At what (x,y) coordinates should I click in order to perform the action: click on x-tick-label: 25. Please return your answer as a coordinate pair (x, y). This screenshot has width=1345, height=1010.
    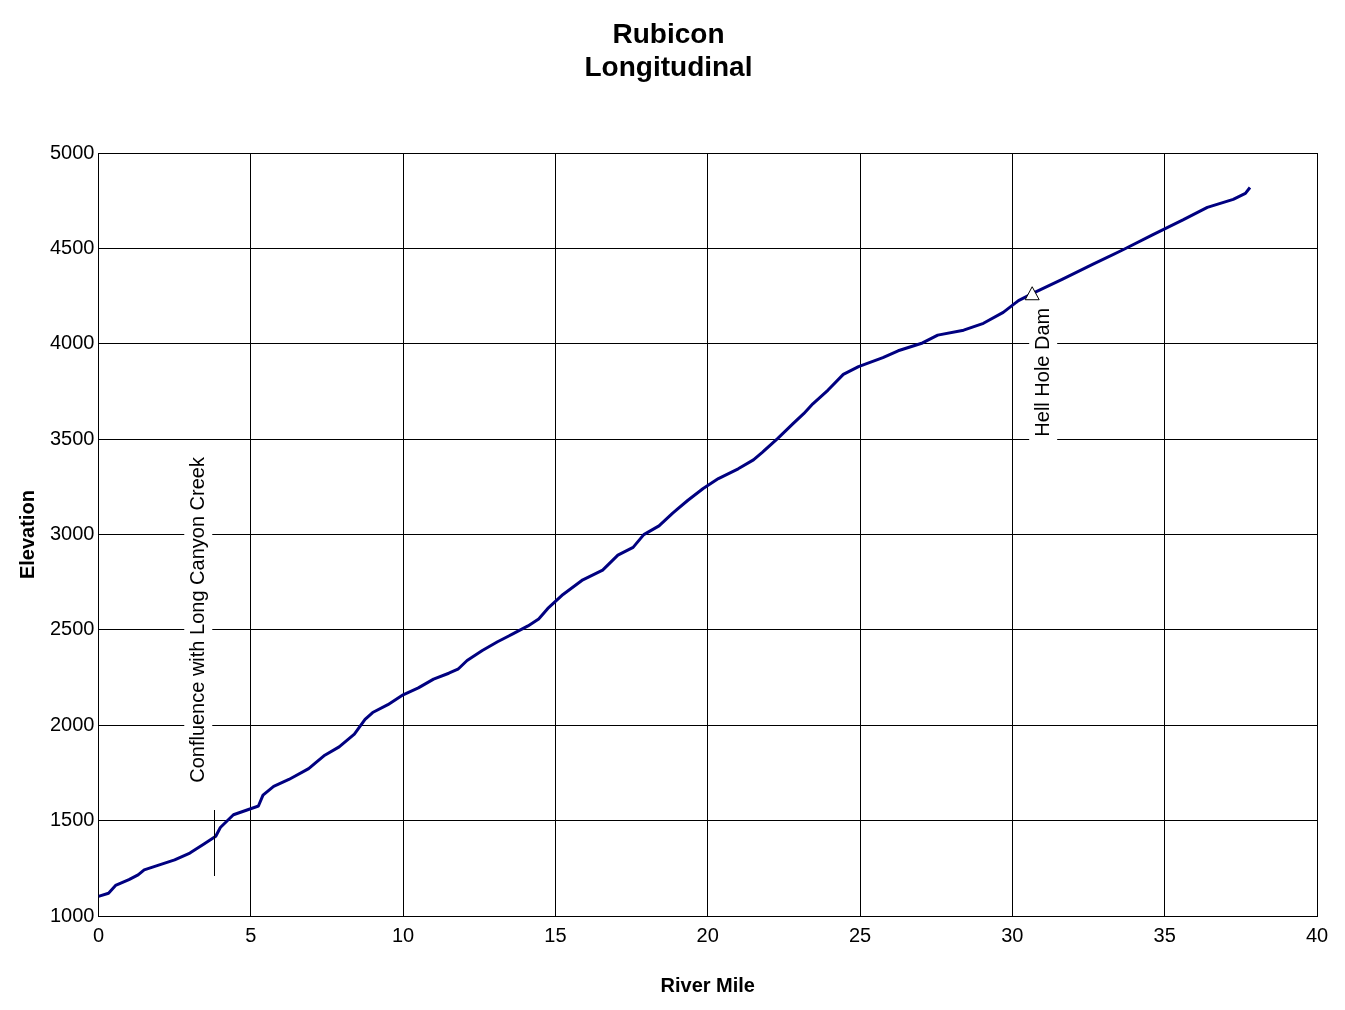
    Looking at the image, I should click on (860, 934).